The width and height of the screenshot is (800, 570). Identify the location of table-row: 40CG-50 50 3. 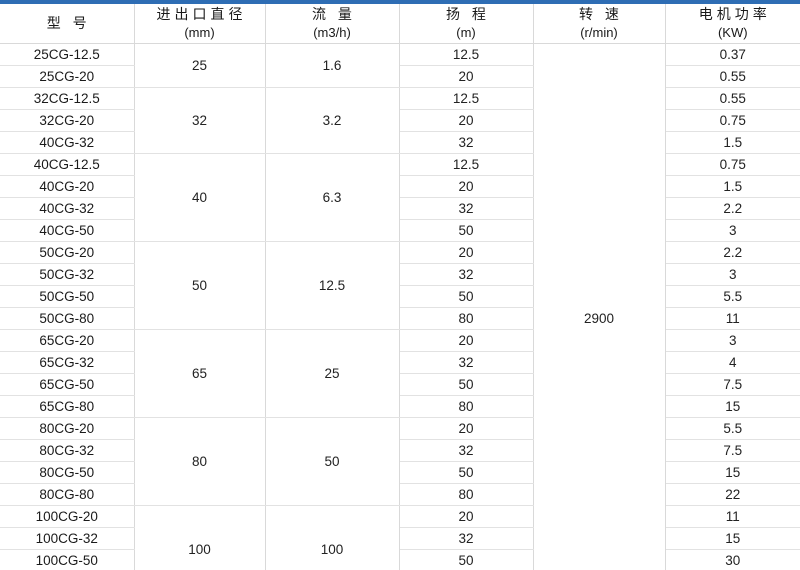
(400, 230).